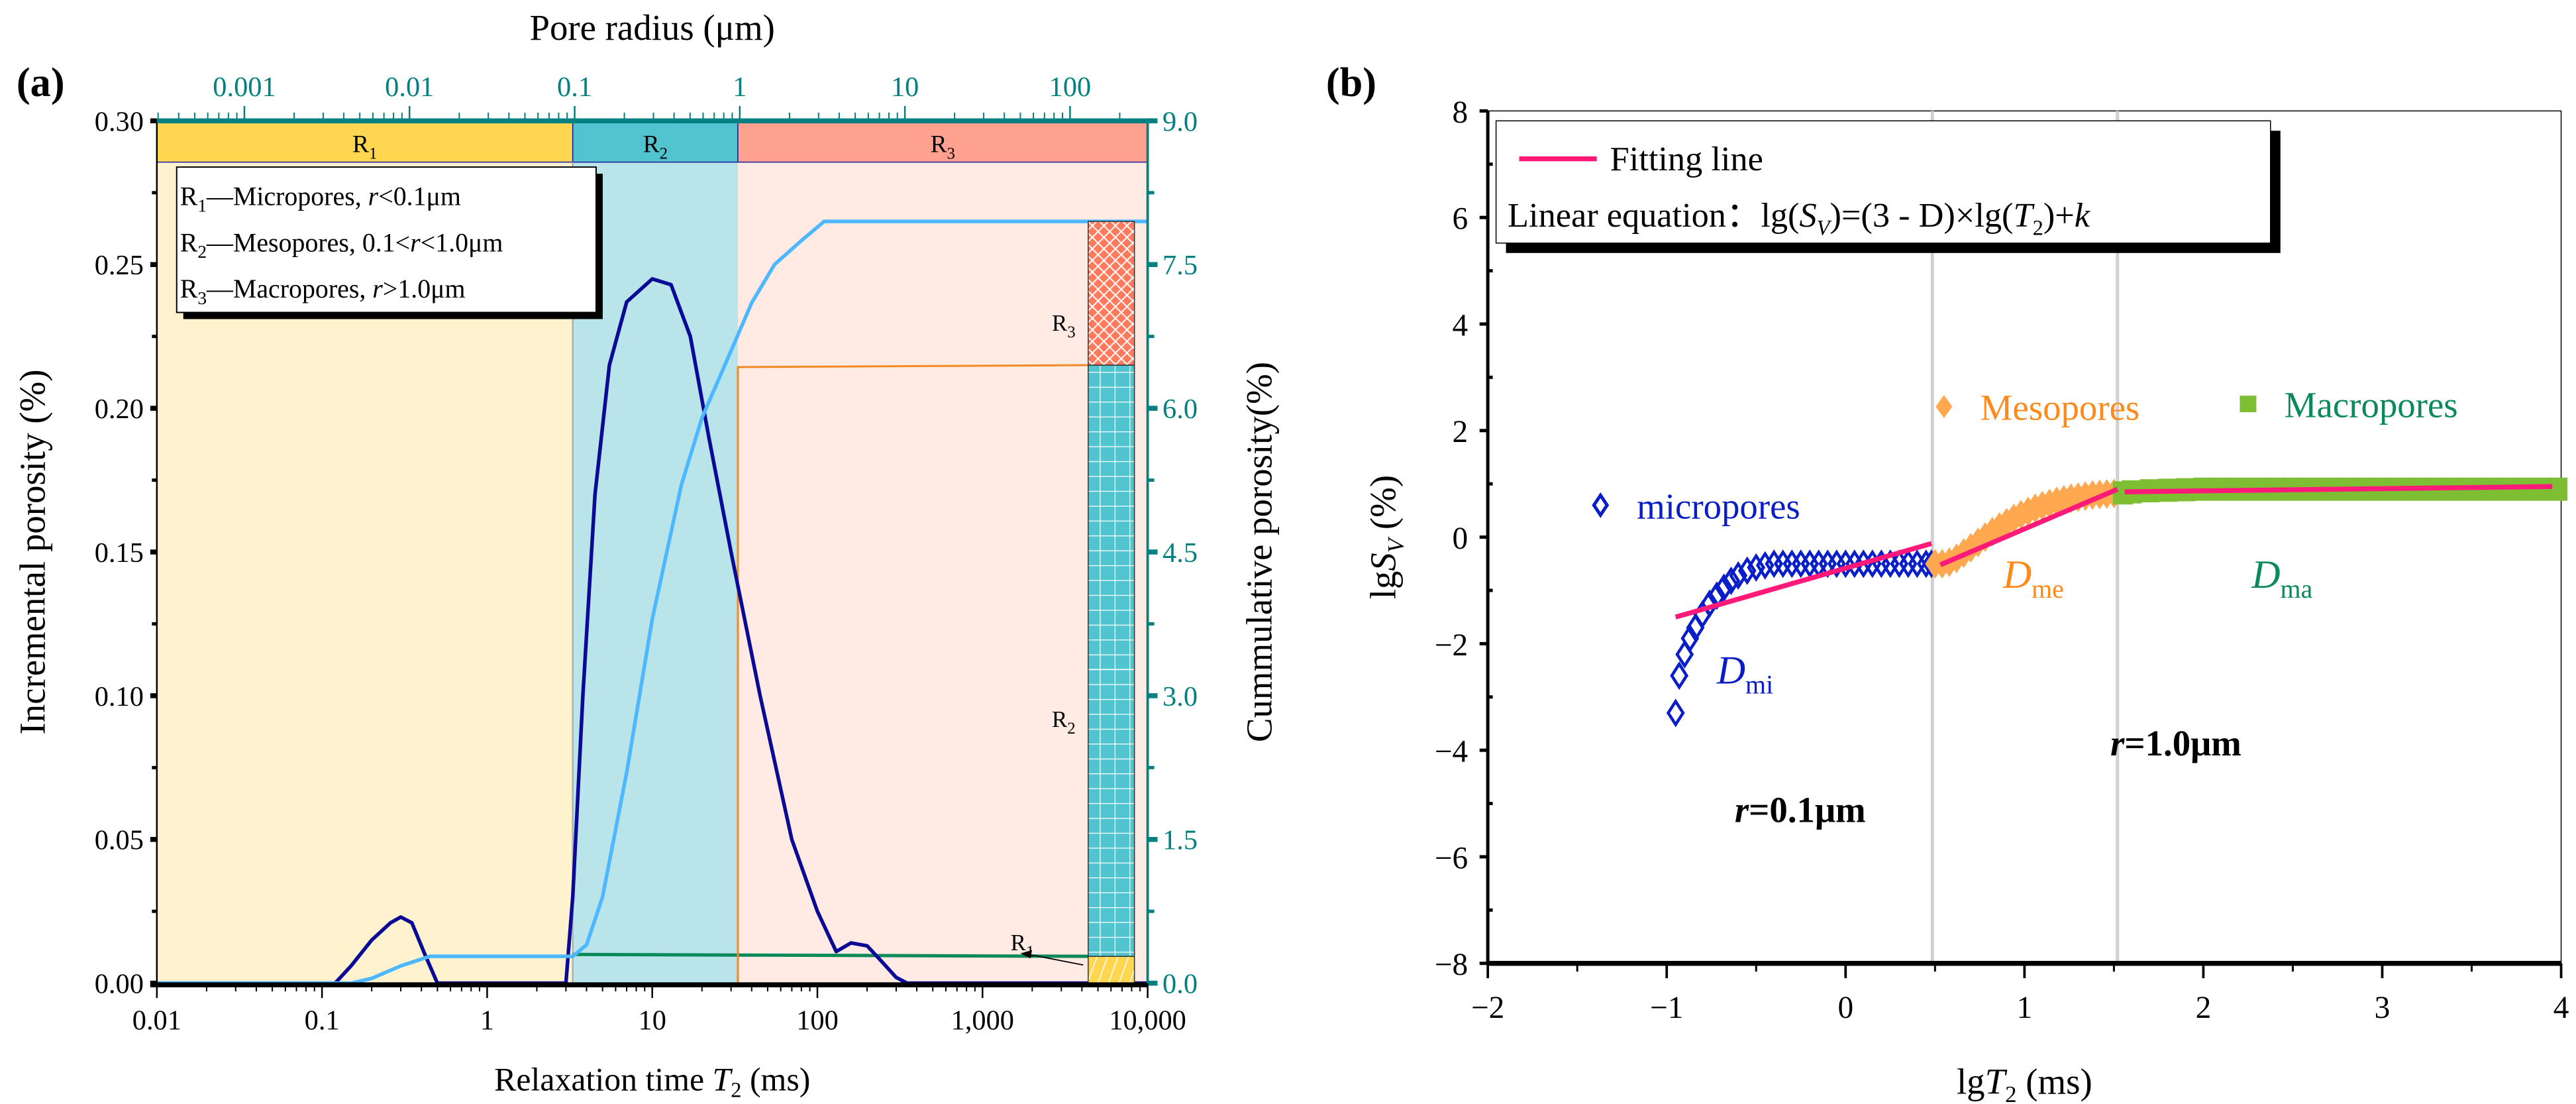 Image resolution: width=2576 pixels, height=1104 pixels. What do you see at coordinates (2082, 215) in the screenshot?
I see `text-part: k` at bounding box center [2082, 215].